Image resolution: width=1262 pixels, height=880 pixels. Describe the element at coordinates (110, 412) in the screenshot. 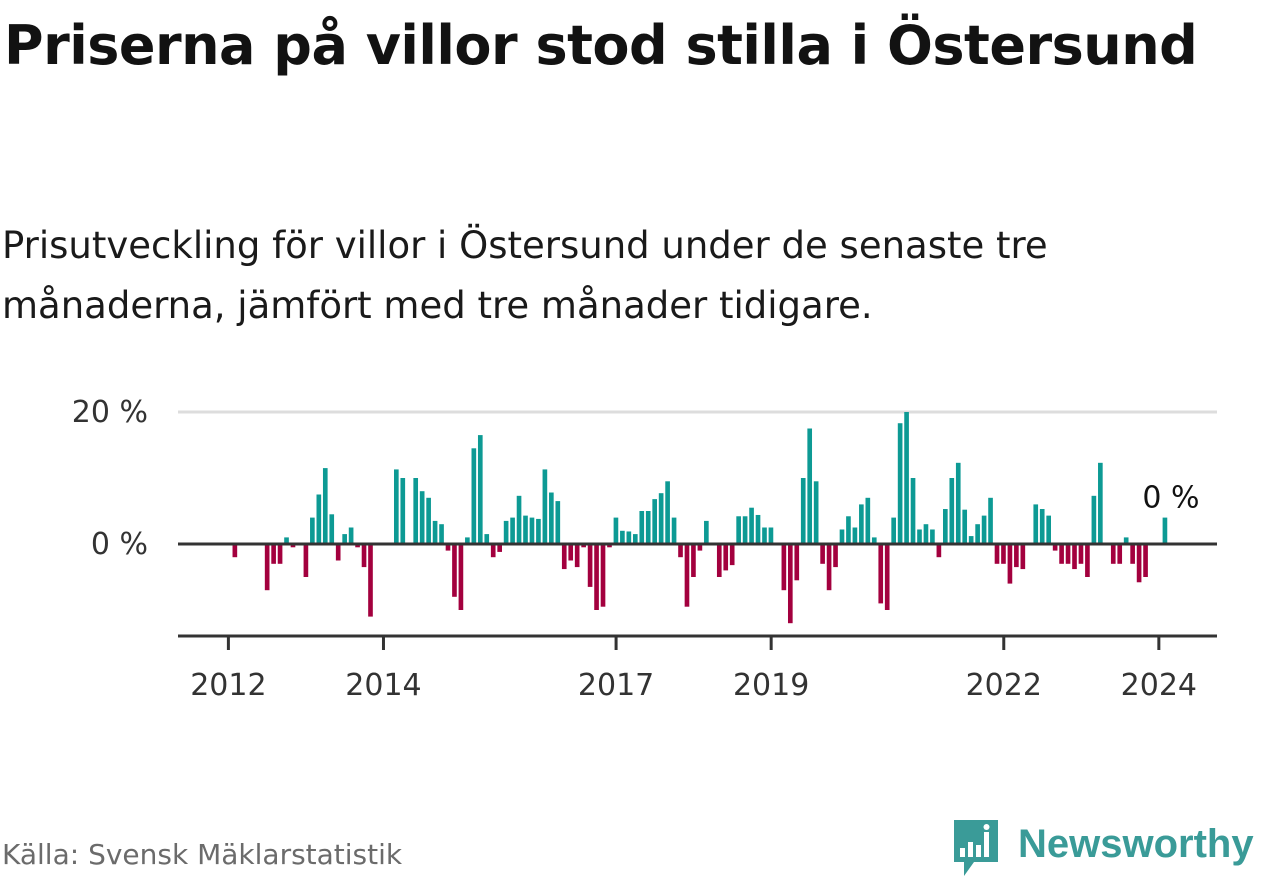

I see `y-tick-label: 20 %` at that location.